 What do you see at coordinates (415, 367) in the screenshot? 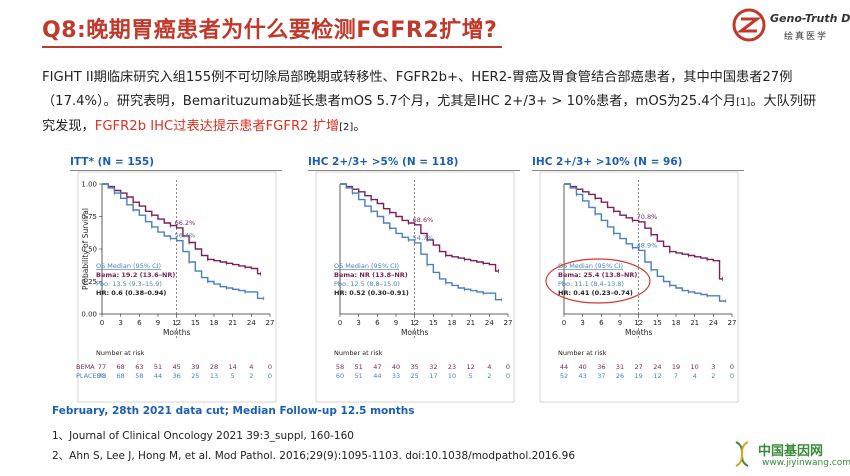
I see `risk-count: 35` at bounding box center [415, 367].